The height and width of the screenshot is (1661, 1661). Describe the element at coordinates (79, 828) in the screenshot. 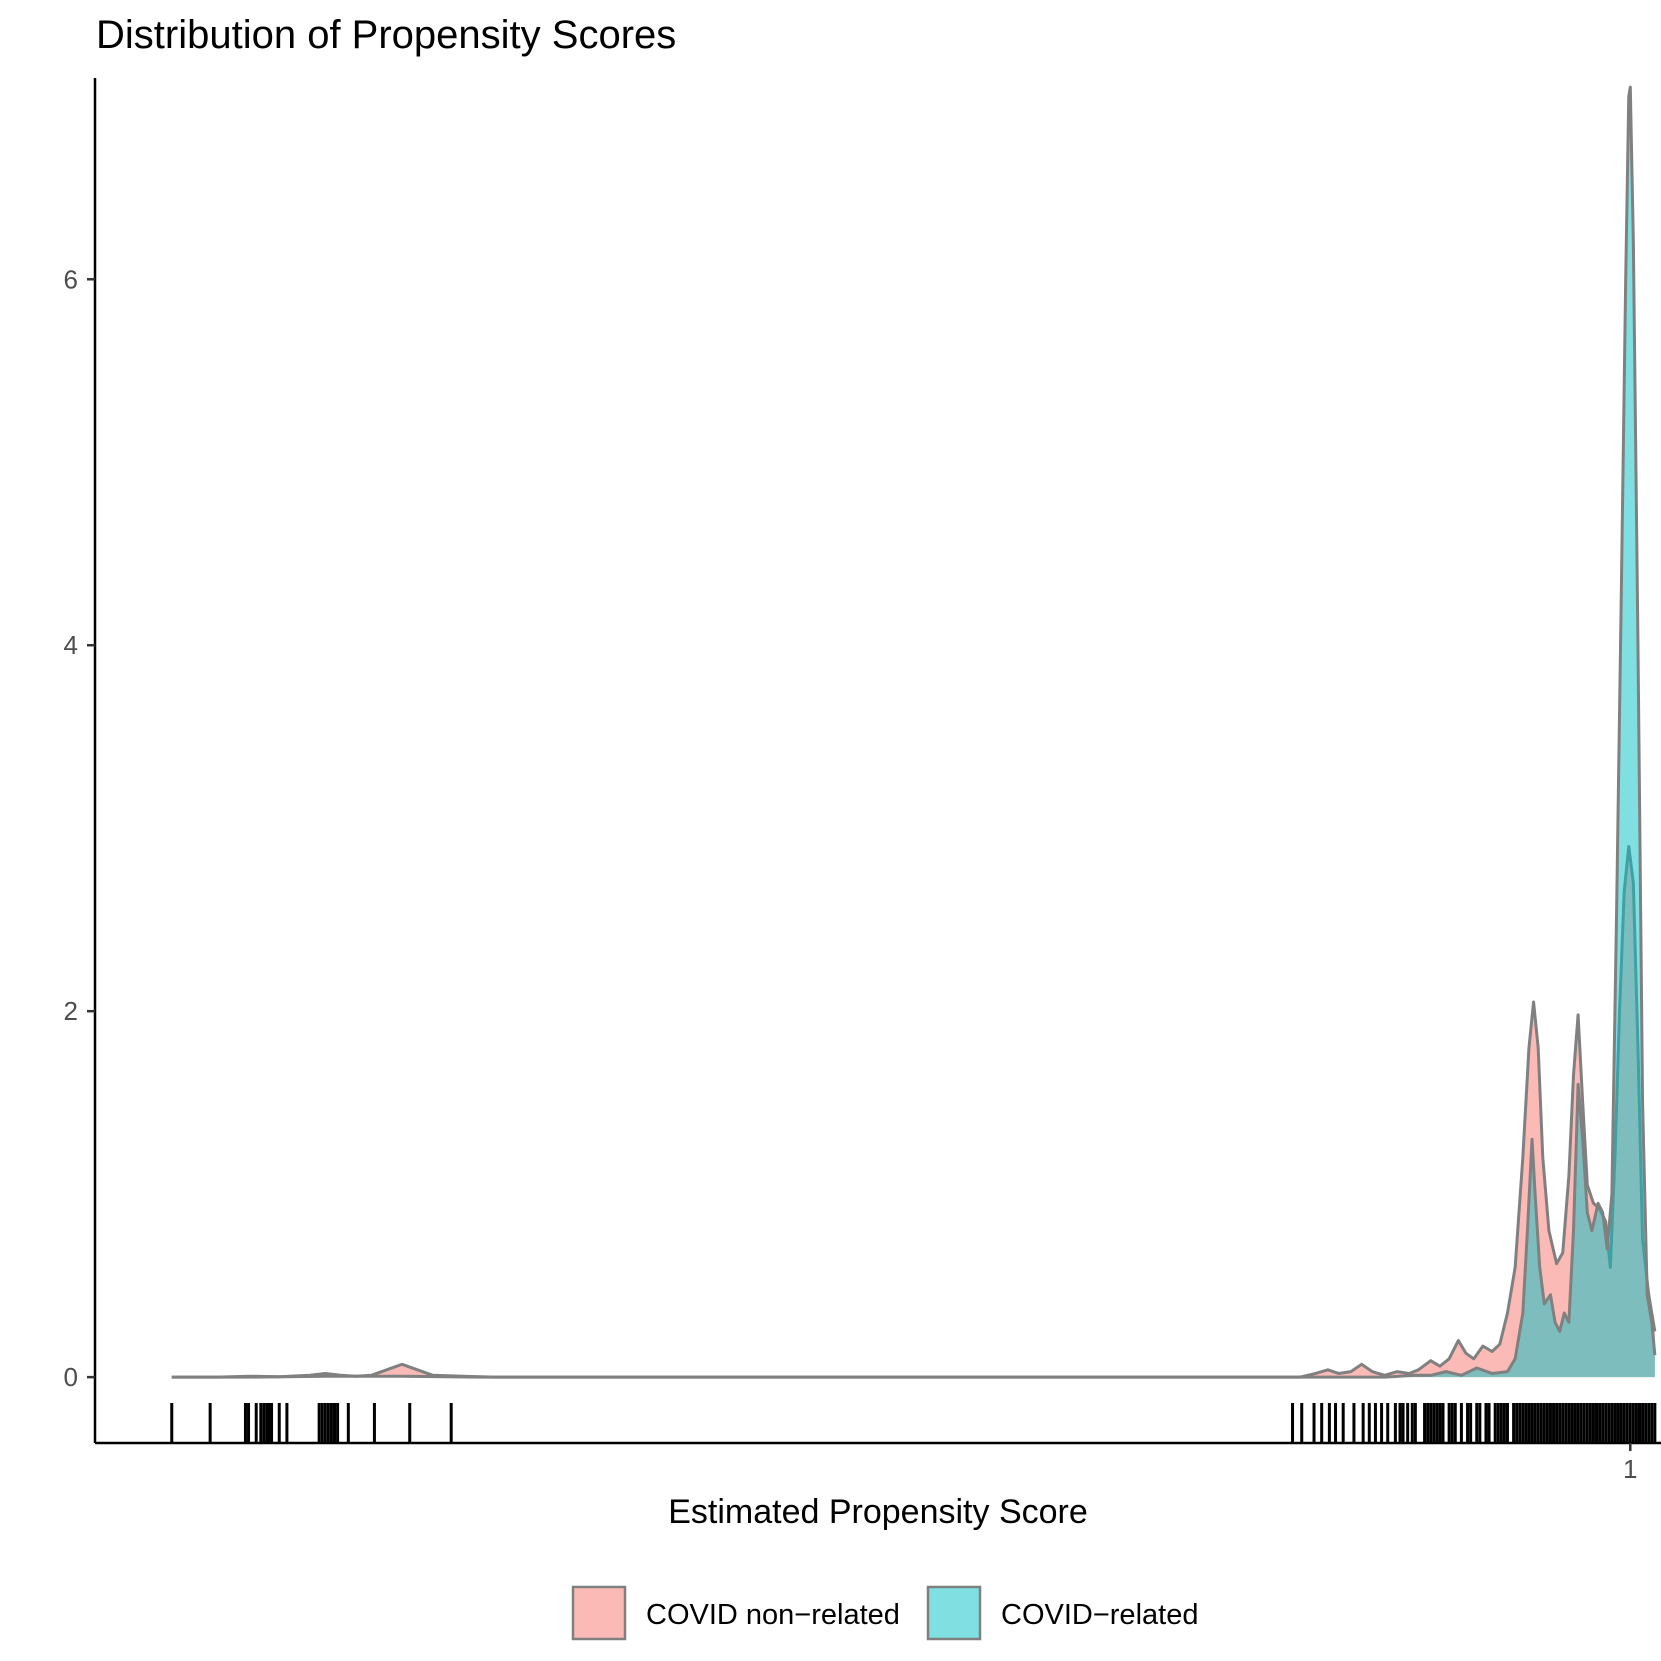

I see `y-ticks: 0 2 4 6` at that location.